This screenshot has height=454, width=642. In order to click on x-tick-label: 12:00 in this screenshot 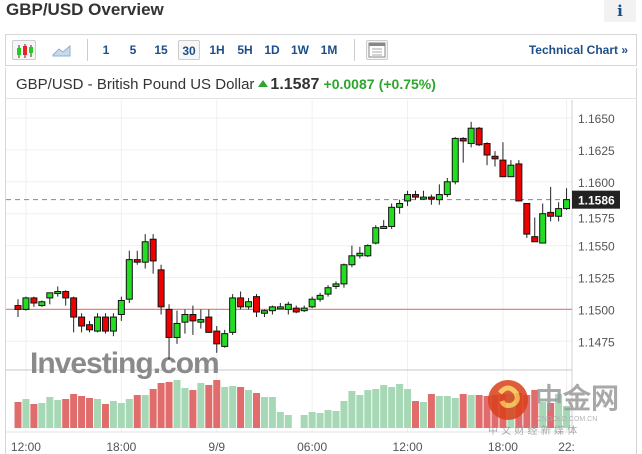, I will do `click(26, 447)`.